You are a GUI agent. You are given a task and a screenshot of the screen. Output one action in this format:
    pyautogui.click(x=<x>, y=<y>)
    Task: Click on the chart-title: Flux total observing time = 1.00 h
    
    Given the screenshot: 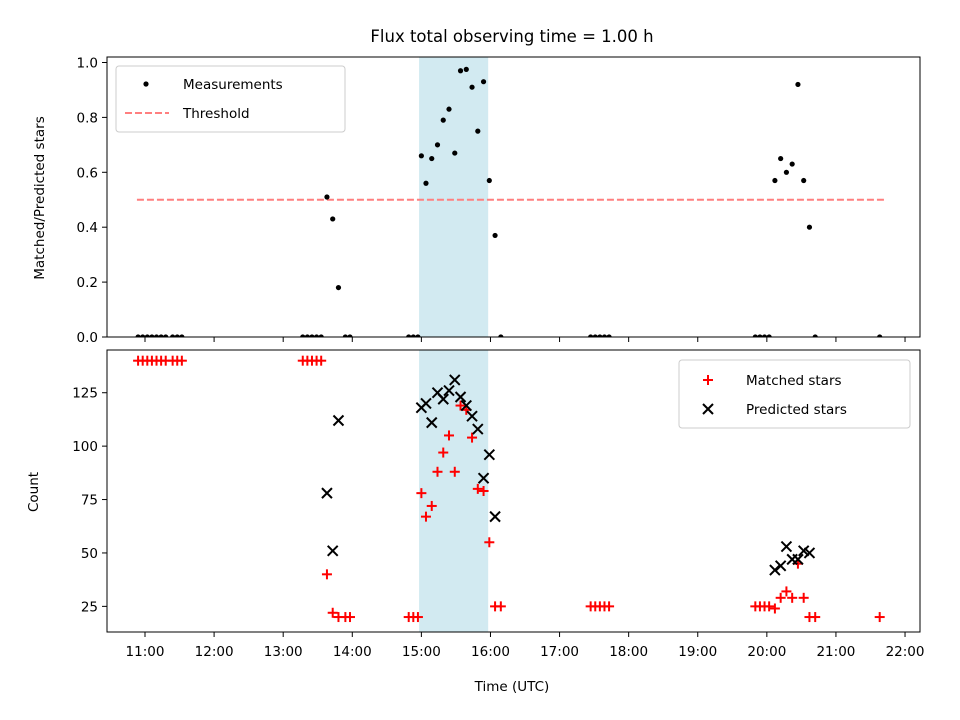 What is the action you would take?
    pyautogui.click(x=511, y=36)
    